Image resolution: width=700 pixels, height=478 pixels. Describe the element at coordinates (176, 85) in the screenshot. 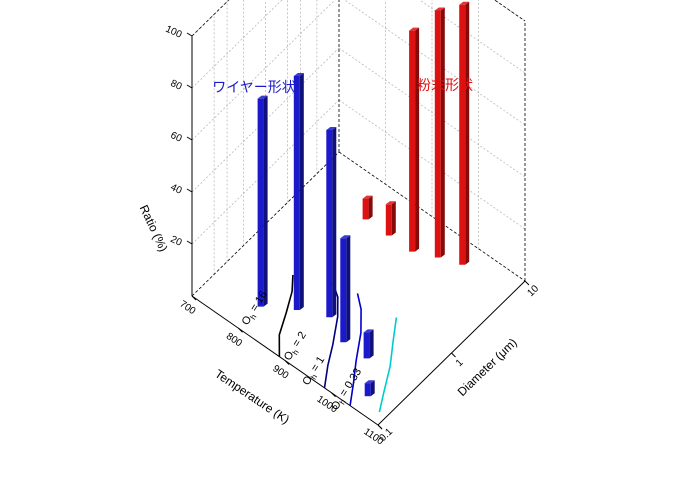

I see `ratio-tick-label: 80` at that location.